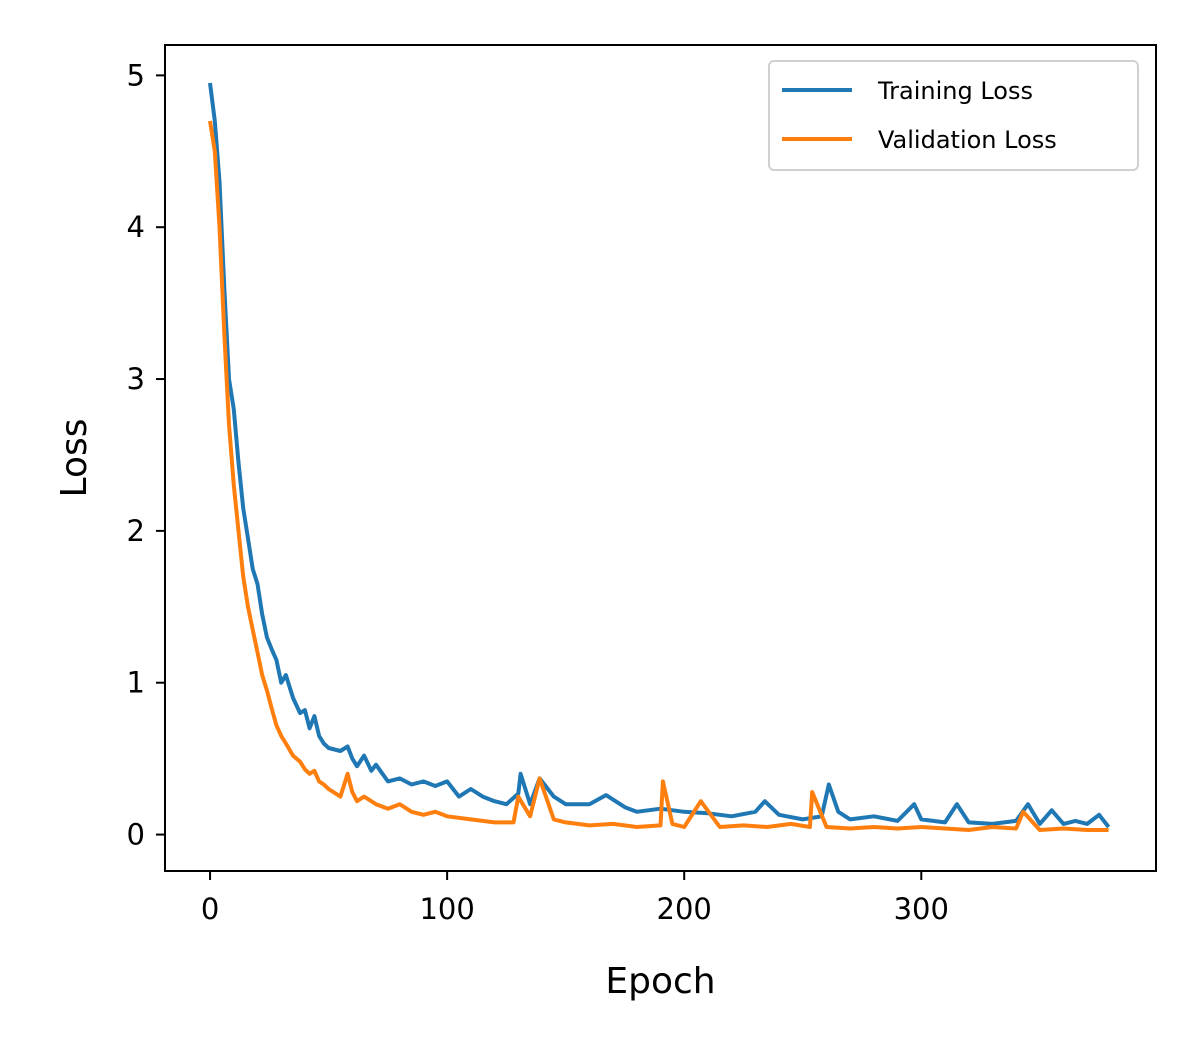 The image size is (1200, 1050). What do you see at coordinates (967, 140) in the screenshot?
I see `legend-label: Validation Loss` at bounding box center [967, 140].